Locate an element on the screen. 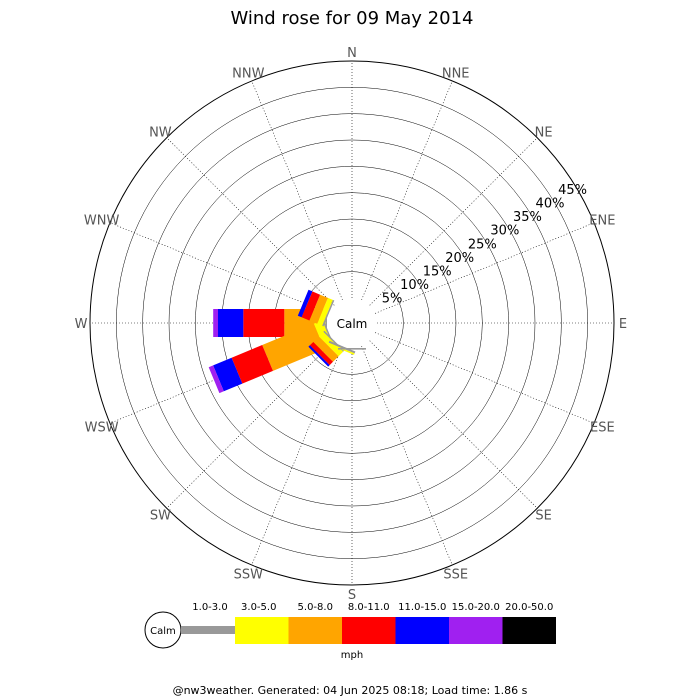 The width and height of the screenshot is (700, 700). ring-labels: 5%10%15%20%25%30%35%40%45% is located at coordinates (484, 245).